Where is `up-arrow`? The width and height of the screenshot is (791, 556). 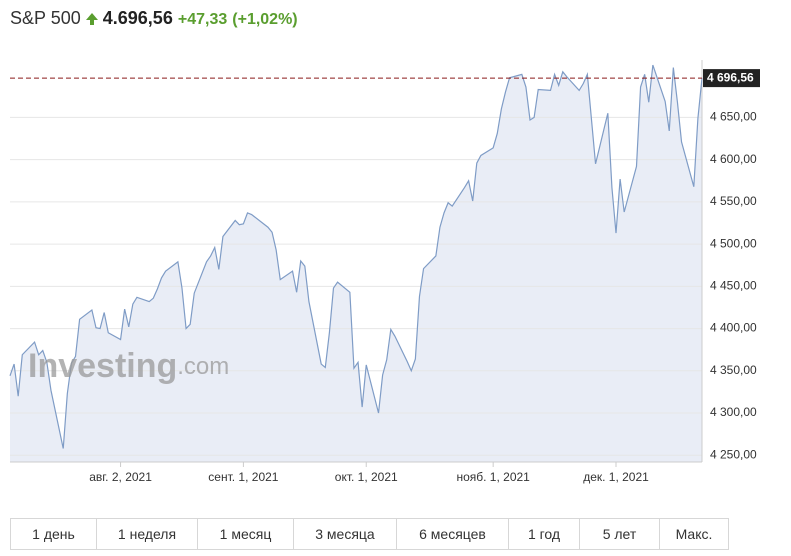
up-arrow is located at coordinates (91, 19).